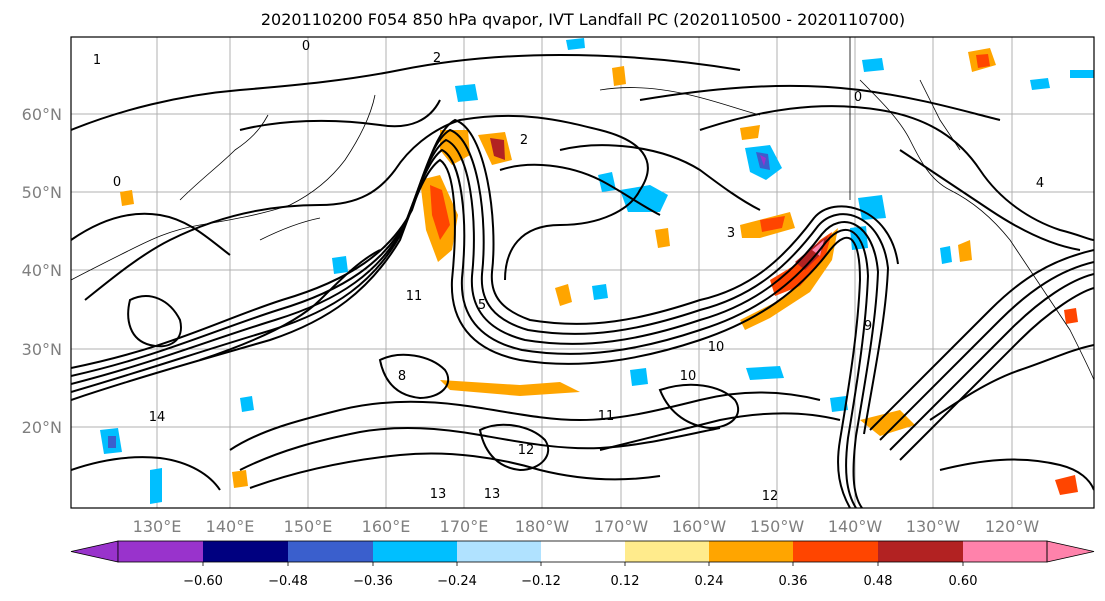 The image size is (1105, 601). What do you see at coordinates (855, 526) in the screenshot?
I see `longitude-label: 140°W` at bounding box center [855, 526].